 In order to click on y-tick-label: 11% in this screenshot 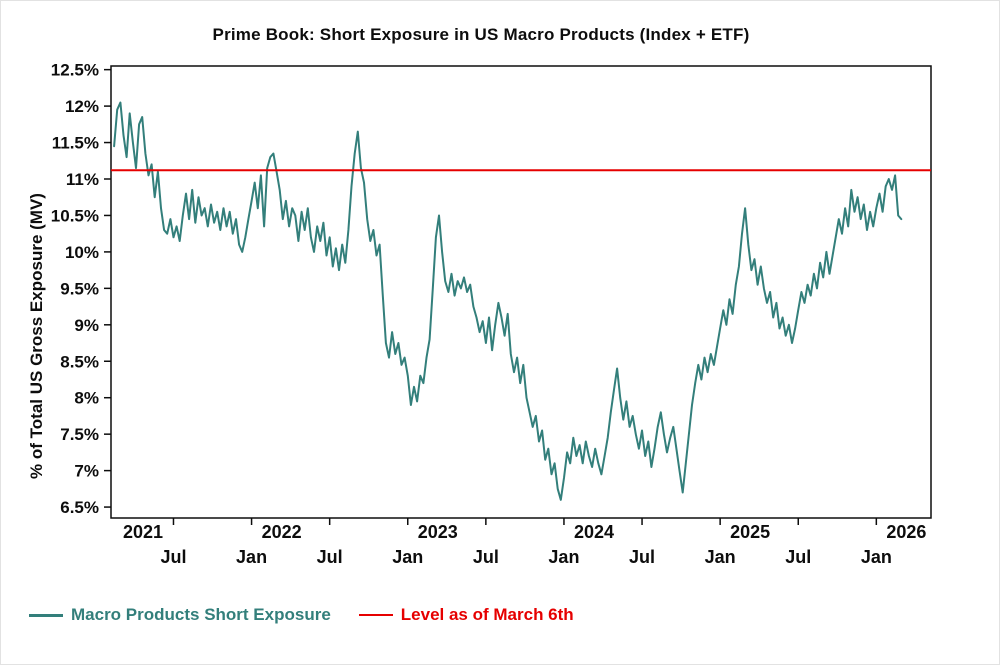, I will do `click(82, 179)`.